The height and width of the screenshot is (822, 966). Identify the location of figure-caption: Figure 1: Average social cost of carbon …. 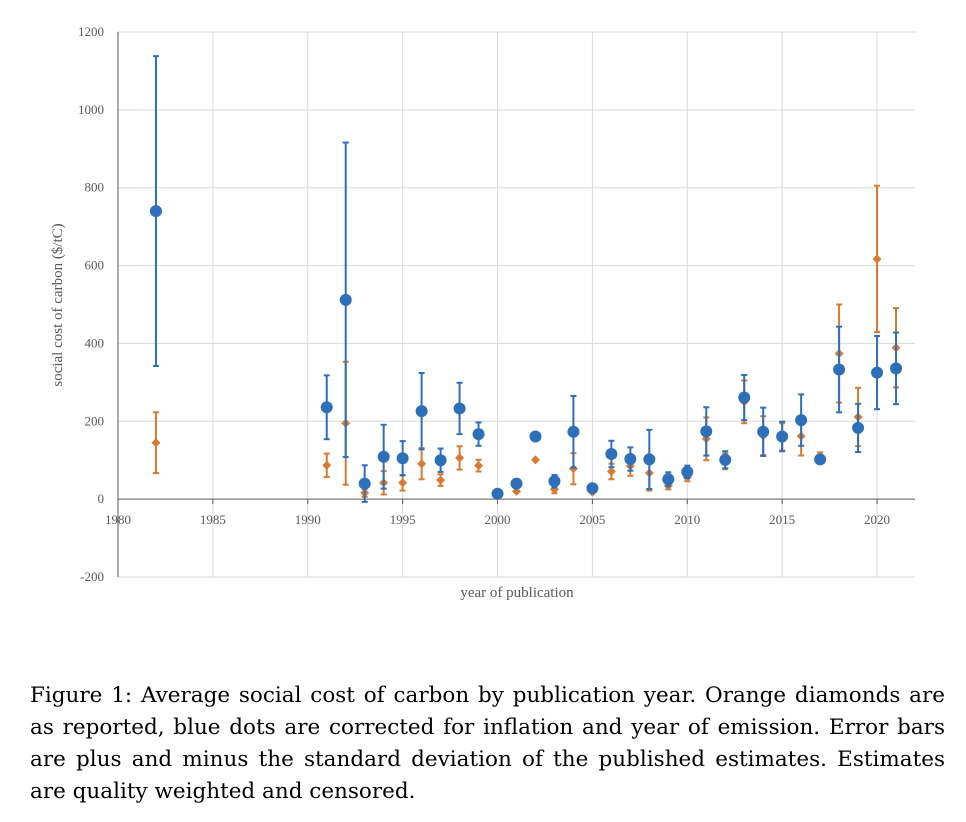
(487, 743).